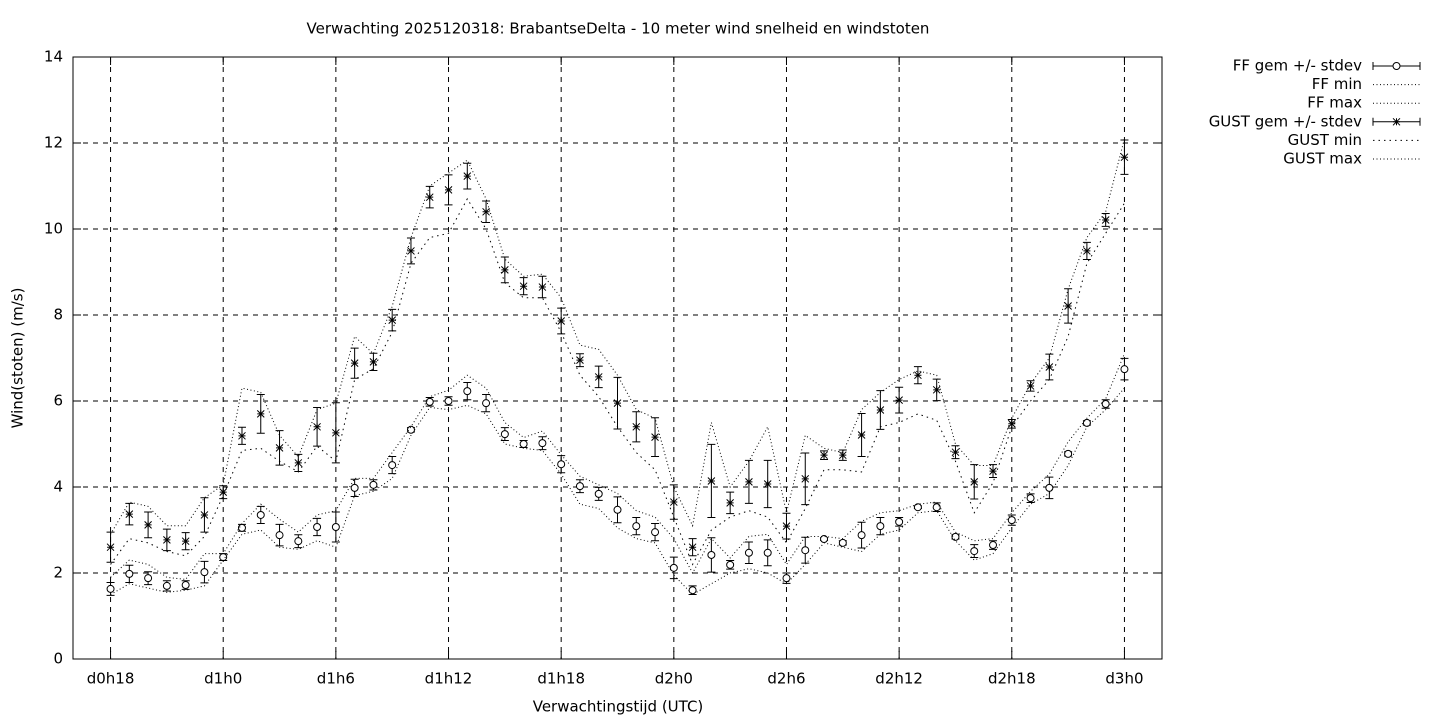 This screenshot has width=1440, height=720. Describe the element at coordinates (1334, 103) in the screenshot. I see `legend-label: FF max` at that location.